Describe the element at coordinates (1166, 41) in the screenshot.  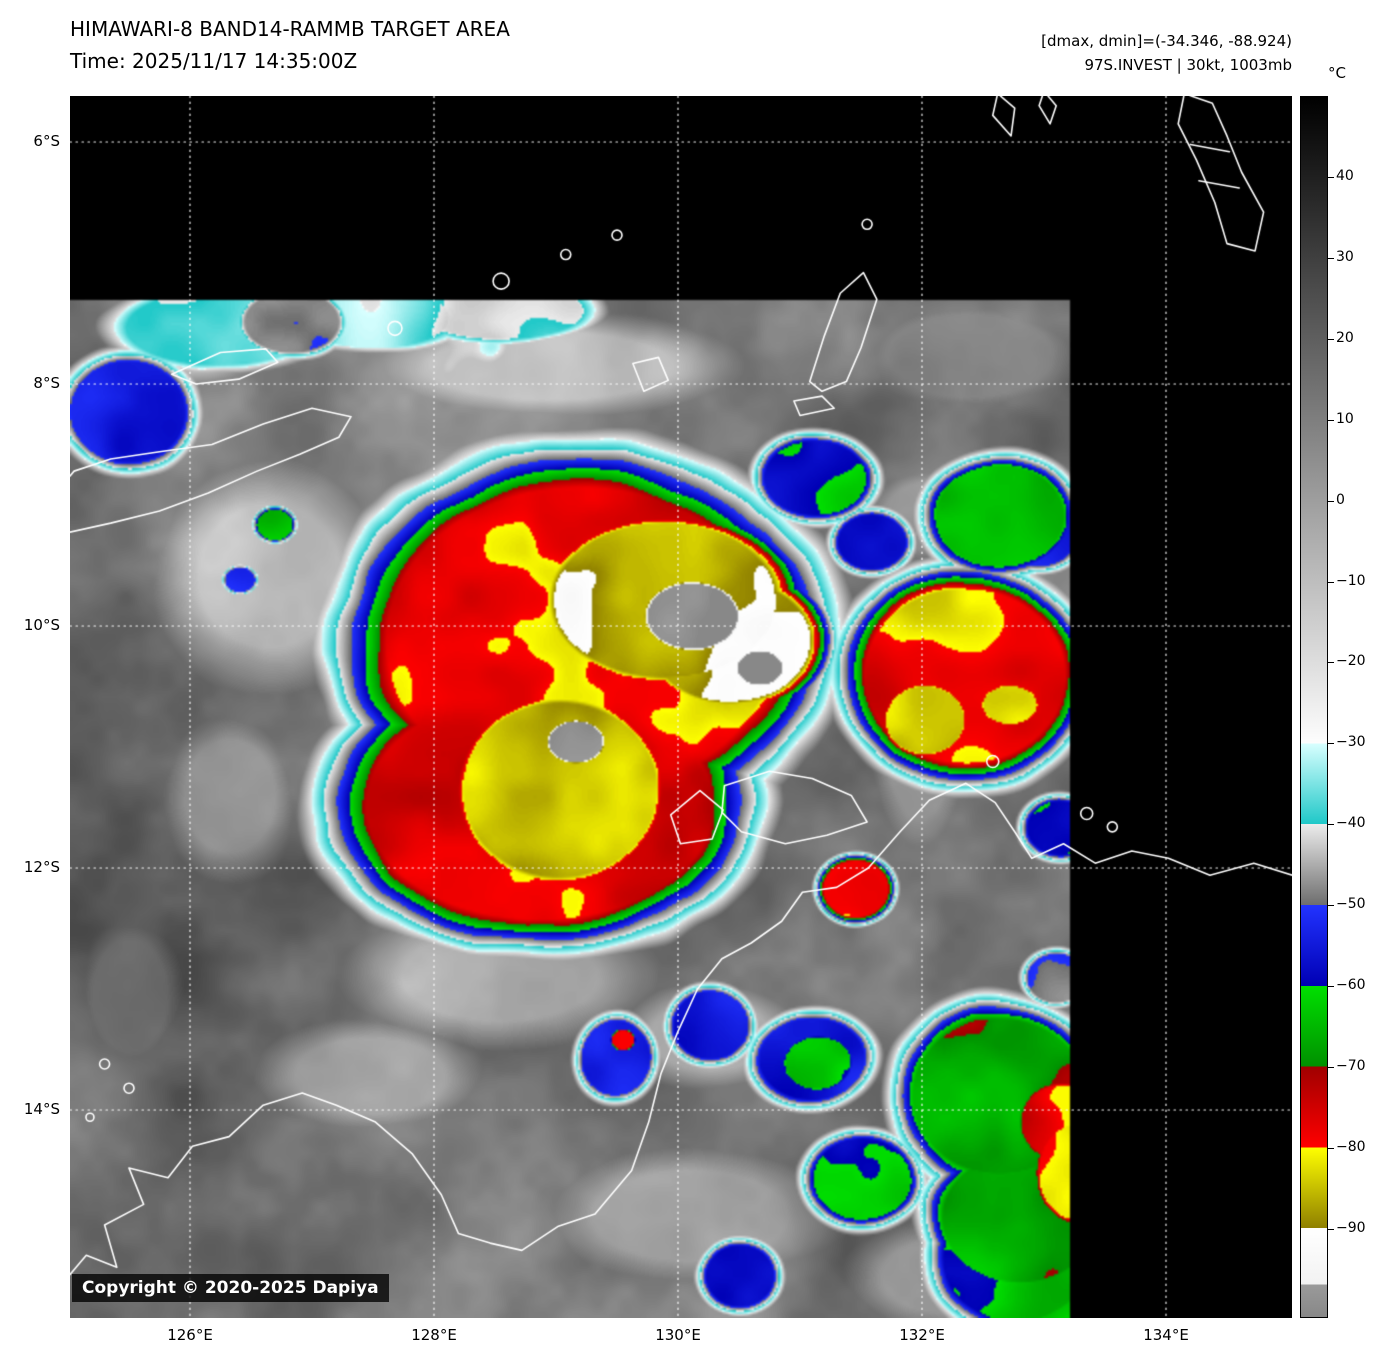
I see `dmax-dmin-label: [dmax, dmin]=(-34.346, -88.924)` at that location.